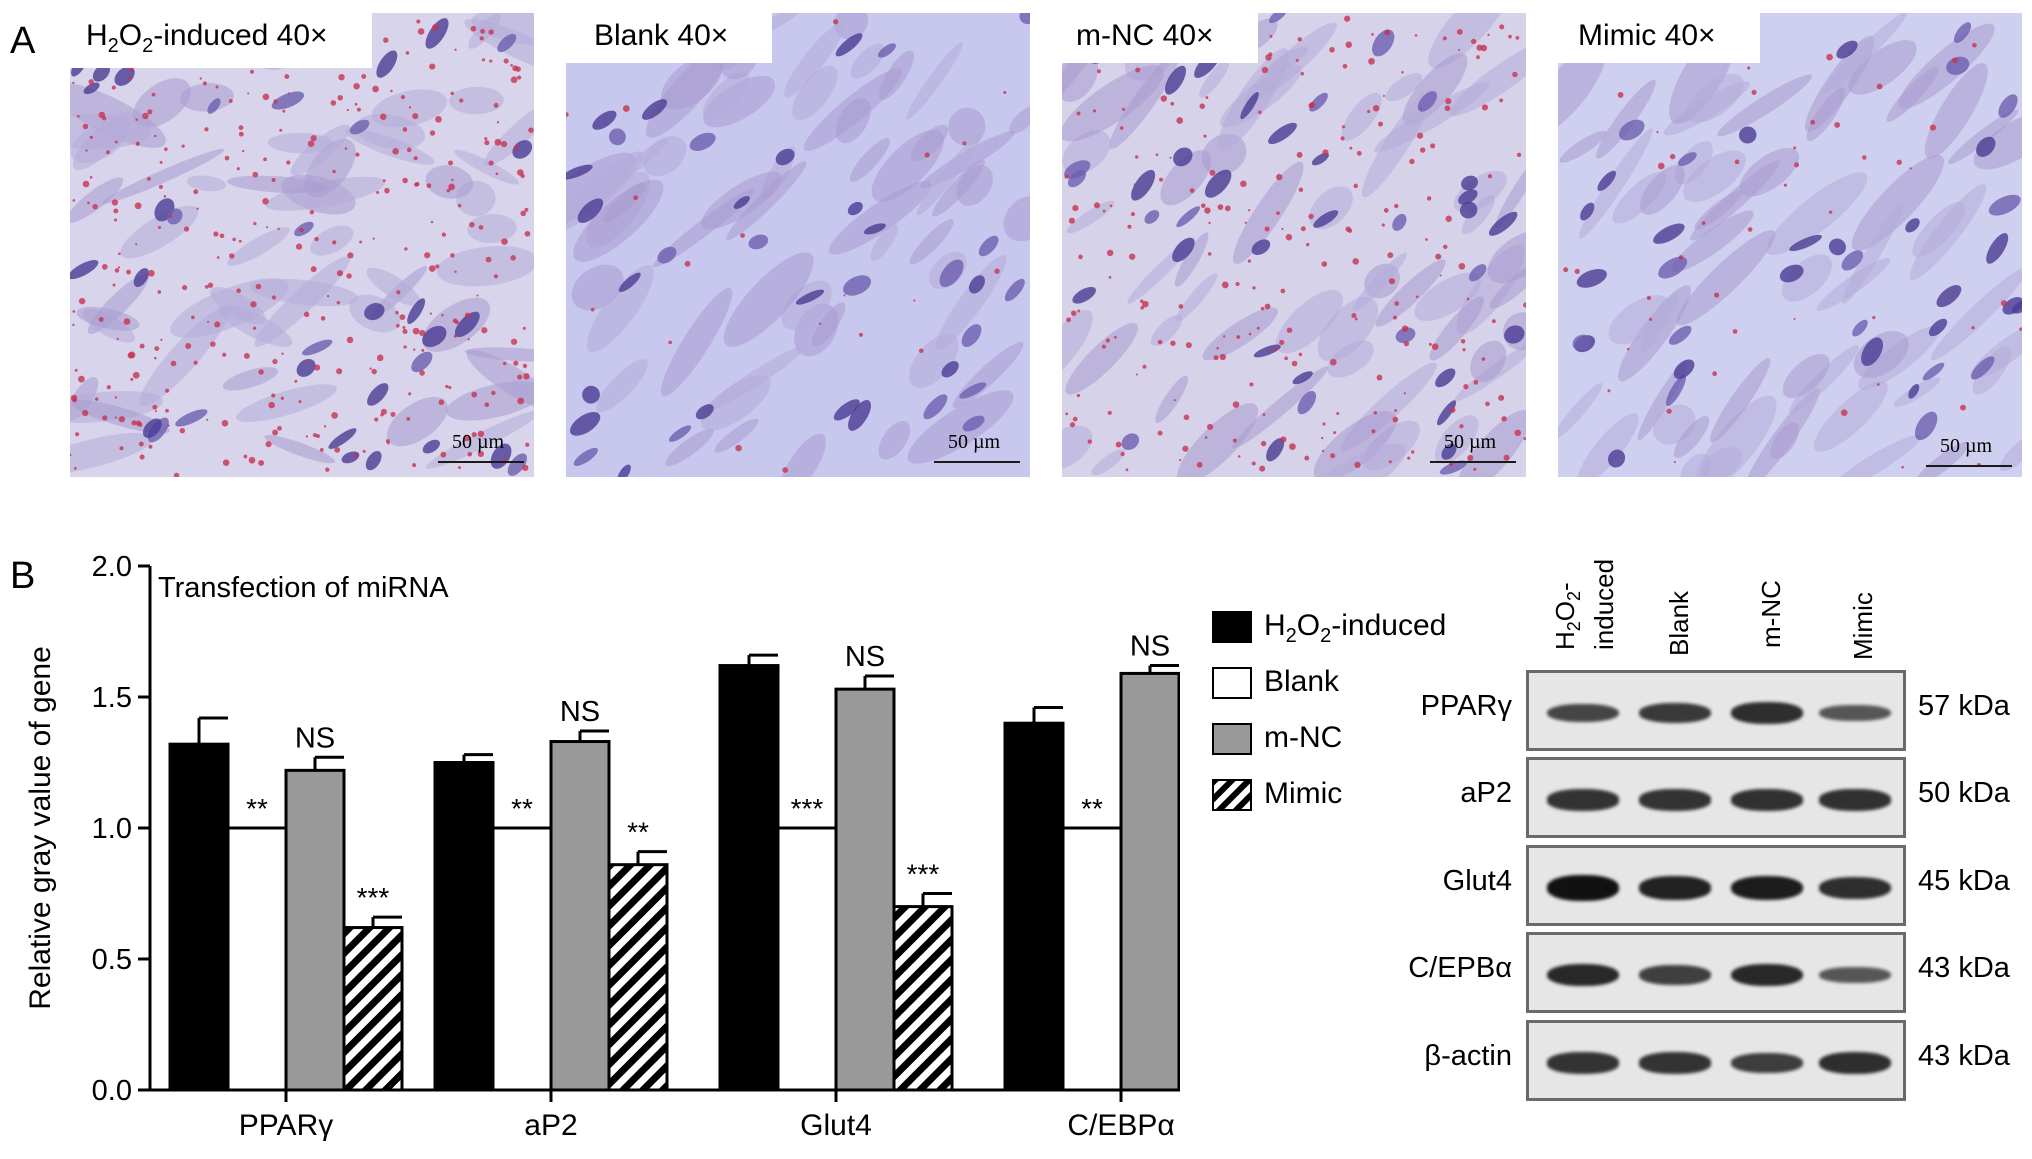 The image size is (2032, 1159). I want to click on x-tick-label: Glut4, so click(836, 1125).